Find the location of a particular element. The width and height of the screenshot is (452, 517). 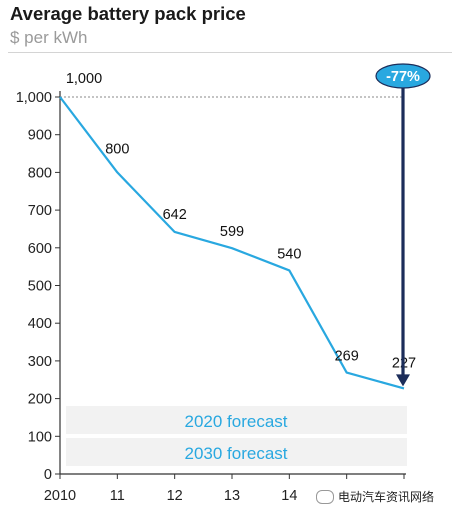

data-label: 599 is located at coordinates (232, 232).